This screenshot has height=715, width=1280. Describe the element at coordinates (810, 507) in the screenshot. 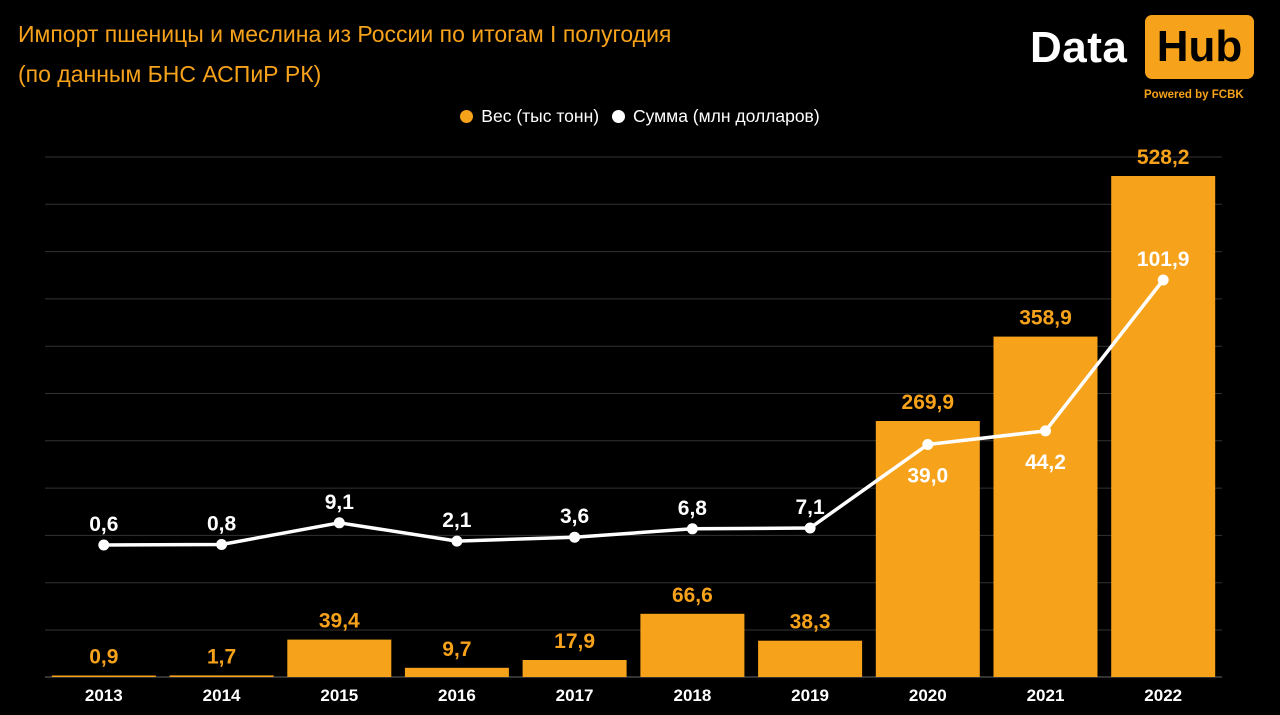

I see `line-label-2019: 7,1` at that location.